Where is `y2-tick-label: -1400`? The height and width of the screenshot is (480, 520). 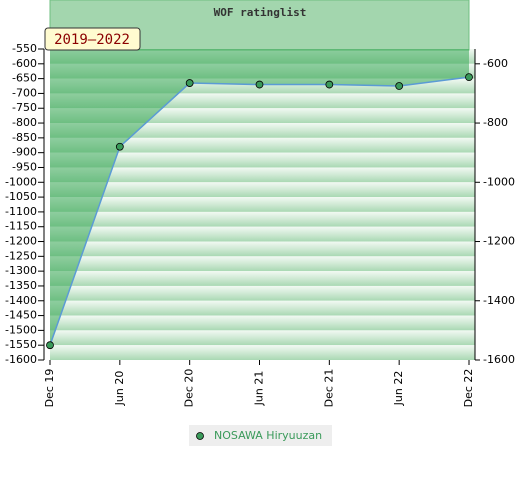 y2-tick-label: -1400 is located at coordinates (499, 300).